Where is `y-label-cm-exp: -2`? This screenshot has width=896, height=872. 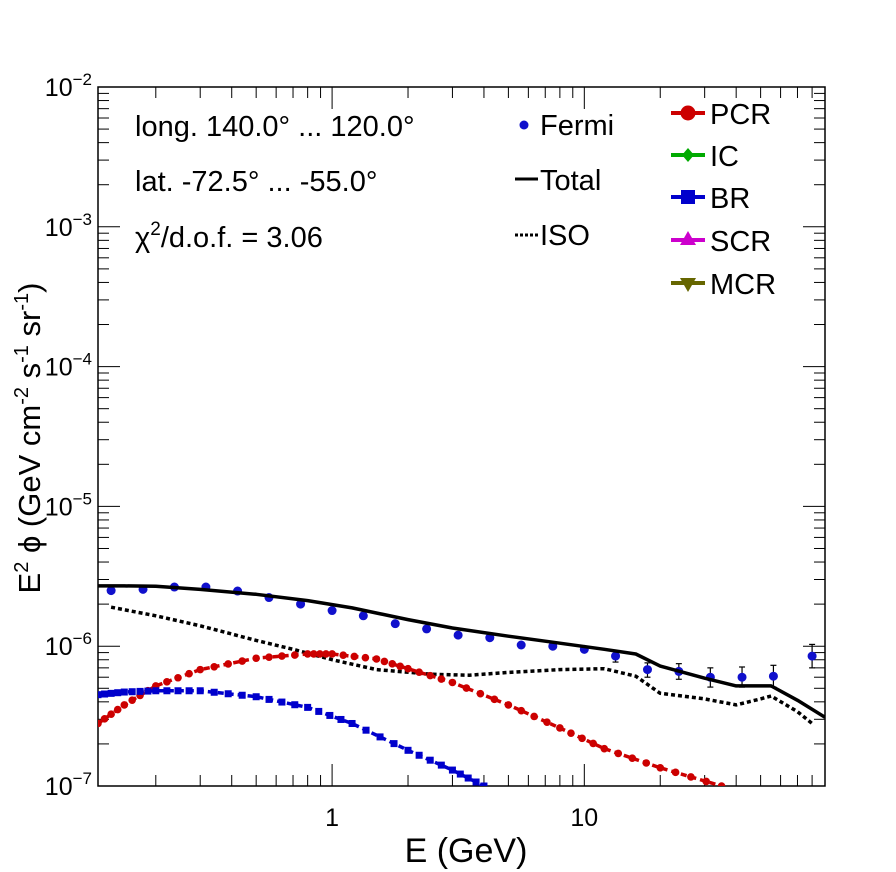 y-label-cm-exp: -2 is located at coordinates (22, 396).